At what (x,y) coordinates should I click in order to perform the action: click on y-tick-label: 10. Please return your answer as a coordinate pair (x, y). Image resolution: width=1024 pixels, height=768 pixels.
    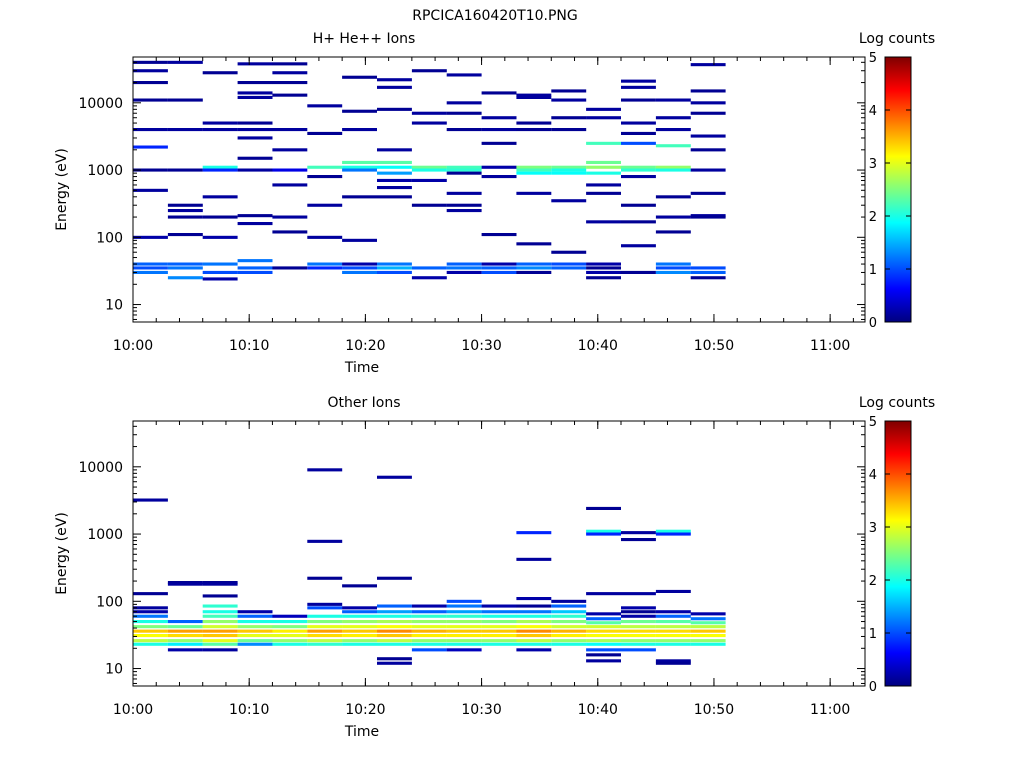
    Looking at the image, I should click on (114, 670).